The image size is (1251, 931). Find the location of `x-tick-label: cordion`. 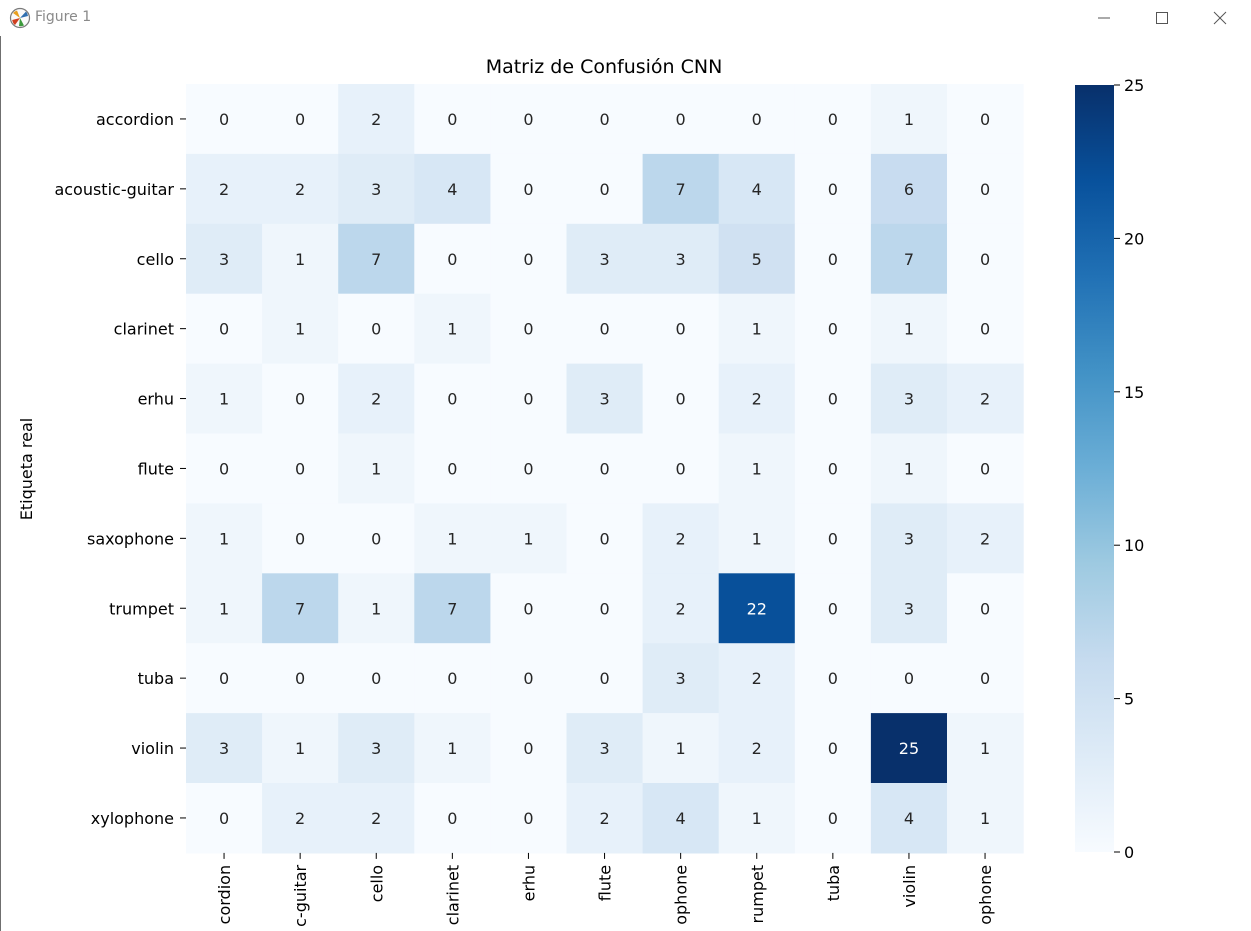

x-tick-label: cordion is located at coordinates (224, 894).